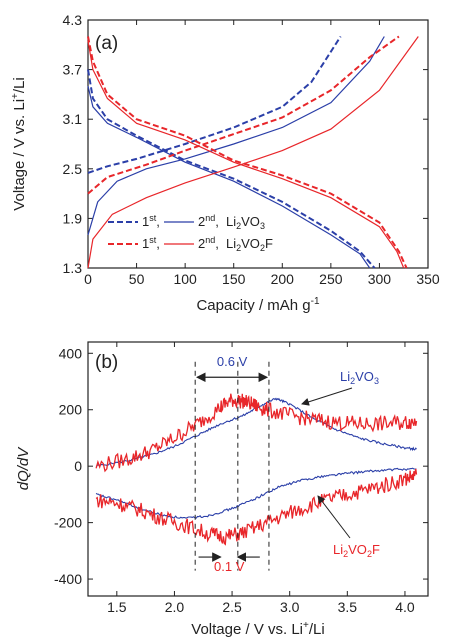 The width and height of the screenshot is (453, 641). I want to click on peak-shift-label: 0.6 V, so click(232, 361).